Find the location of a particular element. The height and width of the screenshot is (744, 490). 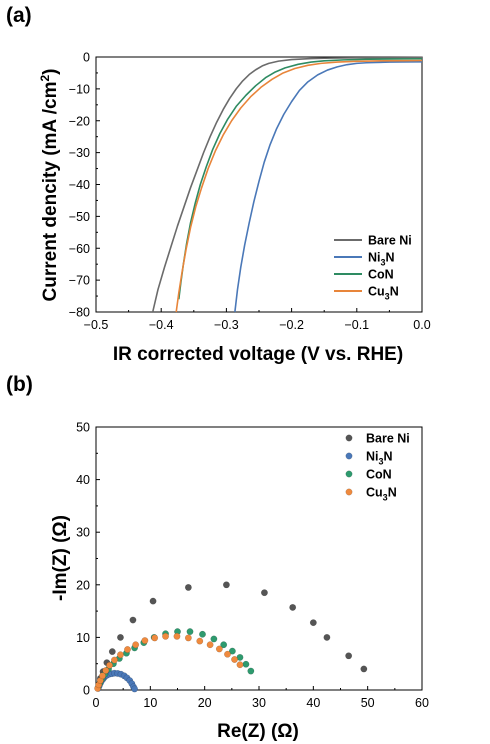

legend-label-main: Ni is located at coordinates (374, 258).